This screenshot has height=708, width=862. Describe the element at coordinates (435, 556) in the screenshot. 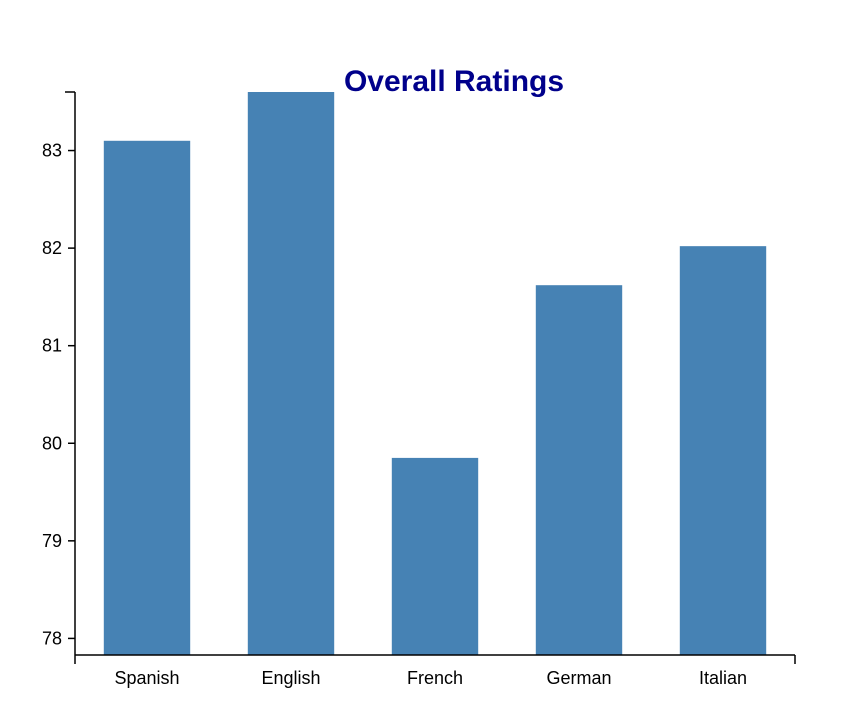

I see `bar-french` at that location.